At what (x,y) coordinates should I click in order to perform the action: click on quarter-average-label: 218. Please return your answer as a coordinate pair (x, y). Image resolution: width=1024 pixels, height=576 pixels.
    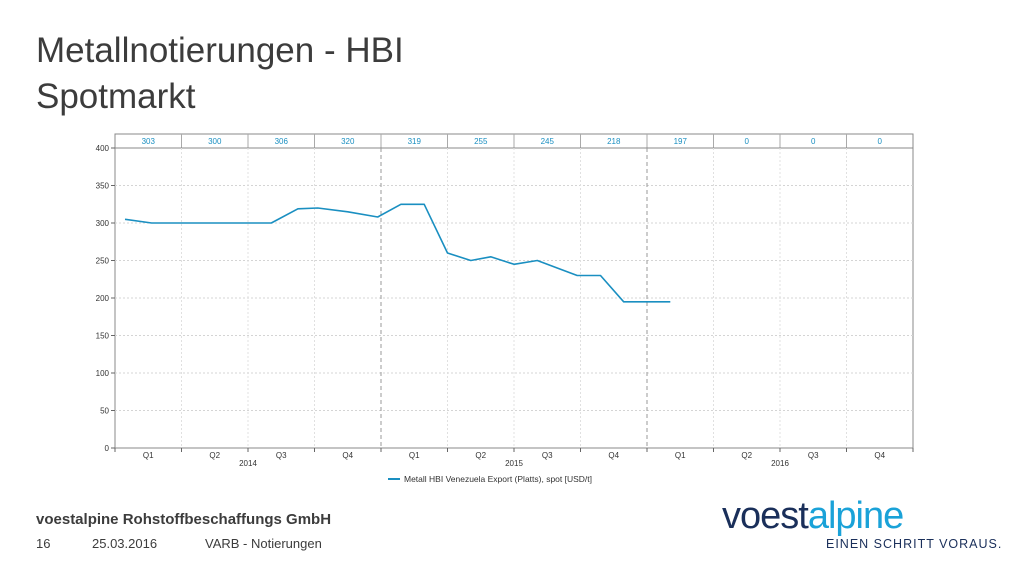
    Looking at the image, I should click on (614, 141).